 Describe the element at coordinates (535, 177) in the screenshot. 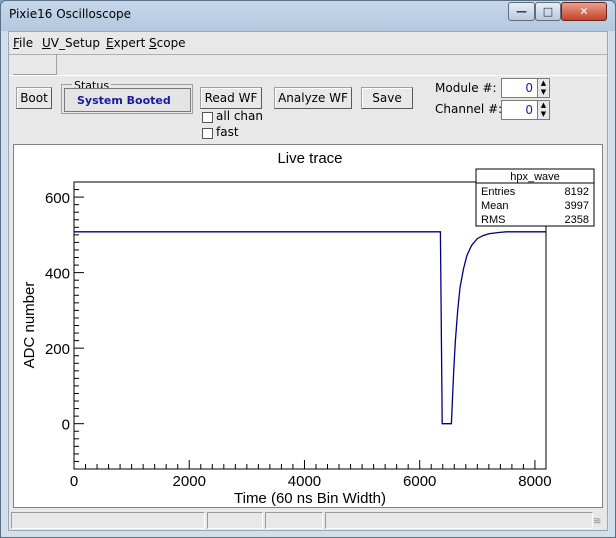

I see `stats-title: hpx_wave` at that location.